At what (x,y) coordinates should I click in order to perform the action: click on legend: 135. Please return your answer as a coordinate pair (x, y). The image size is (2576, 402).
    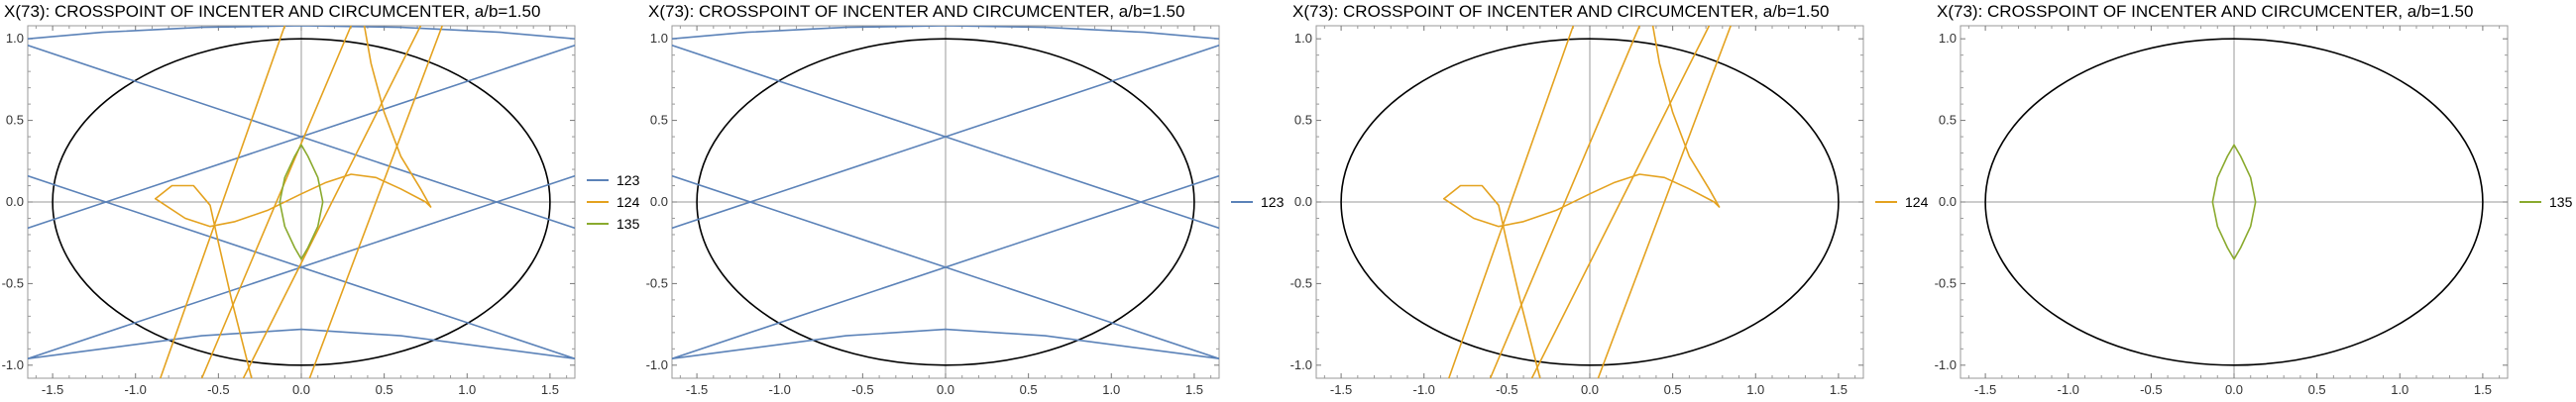
    Looking at the image, I should click on (2546, 202).